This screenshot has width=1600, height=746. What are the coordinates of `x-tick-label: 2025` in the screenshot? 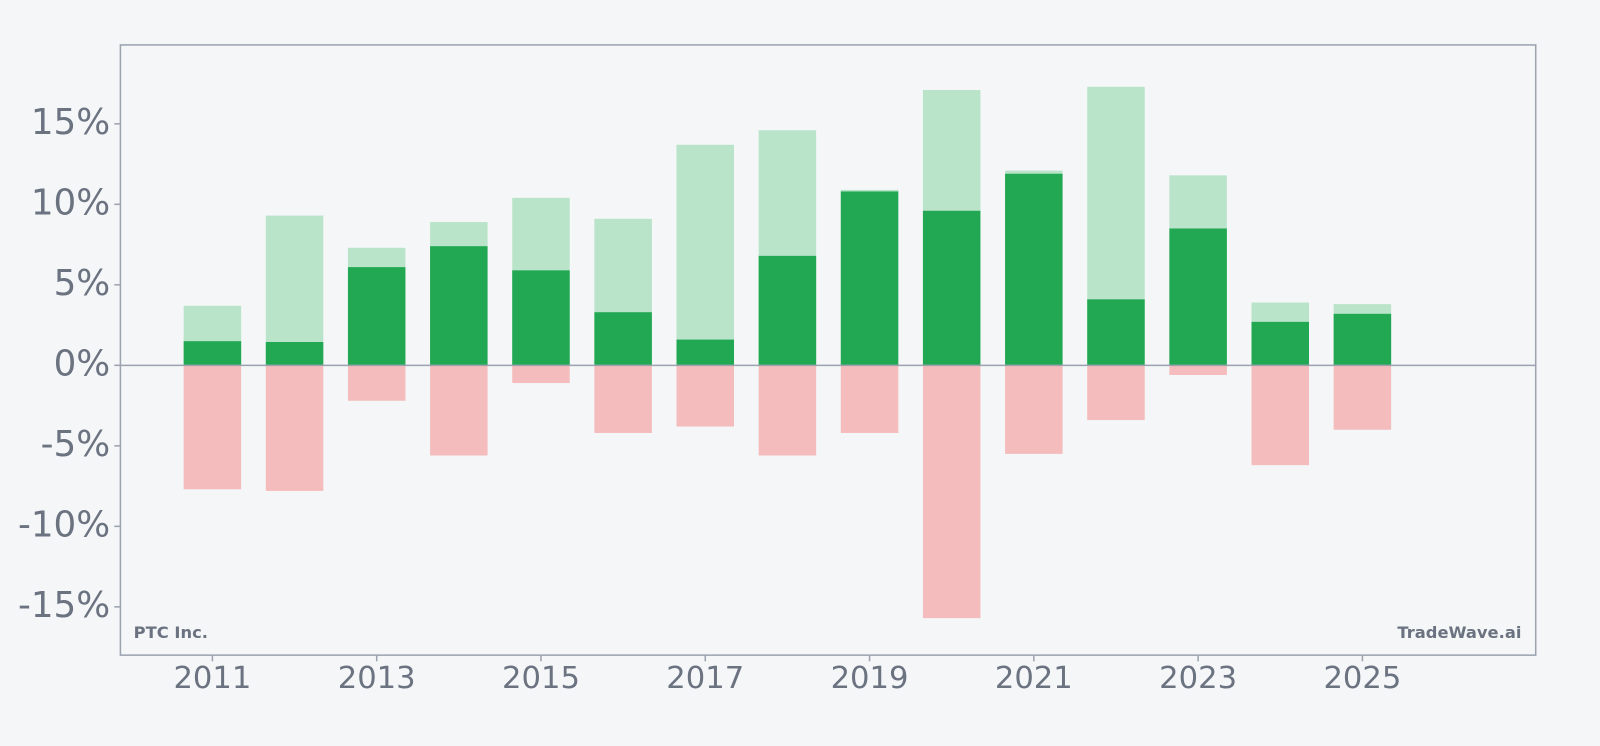 It's located at (1362, 678).